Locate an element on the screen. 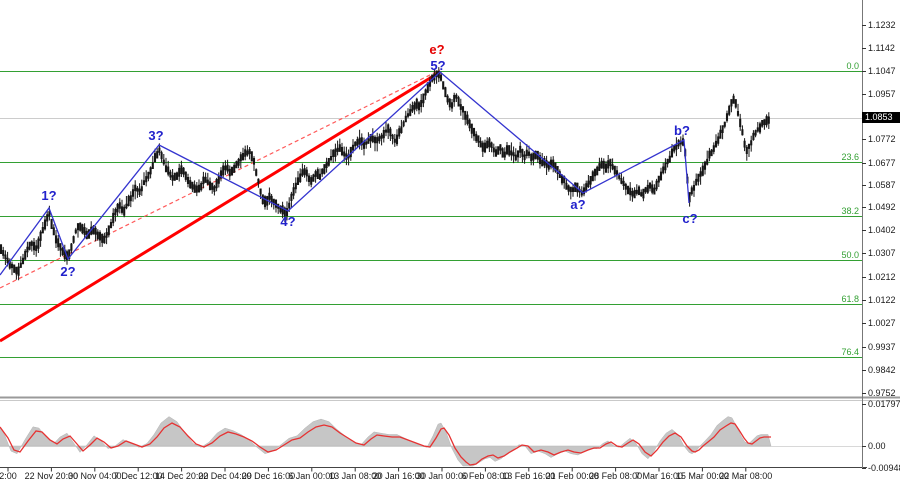 This screenshot has width=900, height=485. oscillator-tick-label: 0.01797 is located at coordinates (884, 404).